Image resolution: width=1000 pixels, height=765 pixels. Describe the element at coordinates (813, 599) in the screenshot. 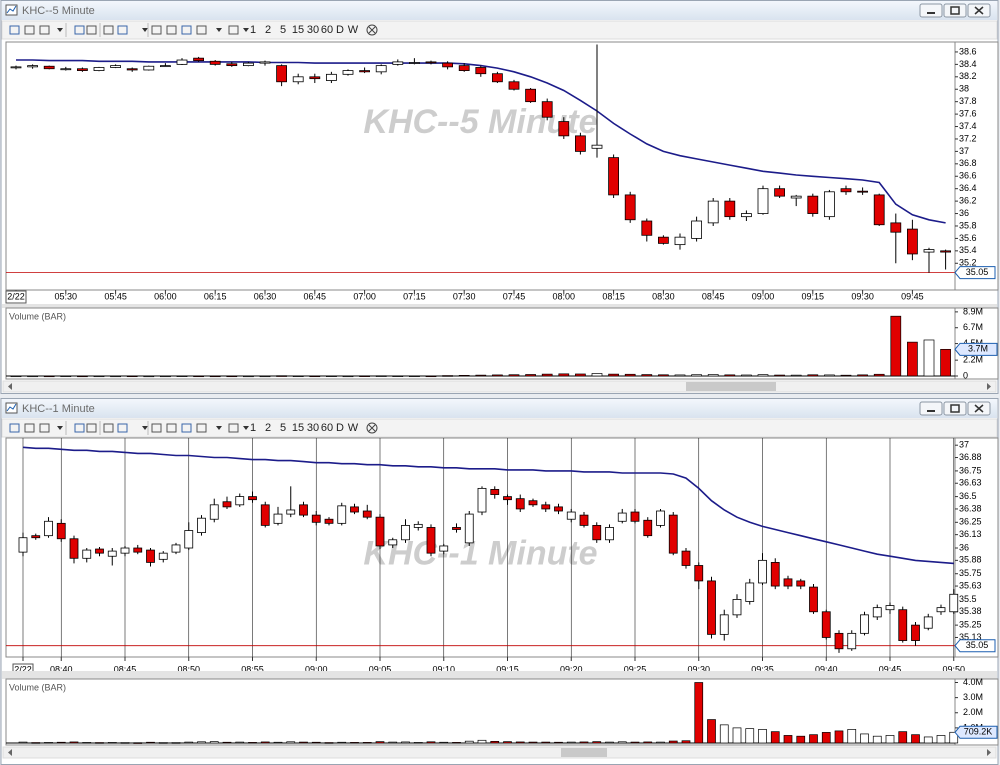

I see `candle-body` at that location.